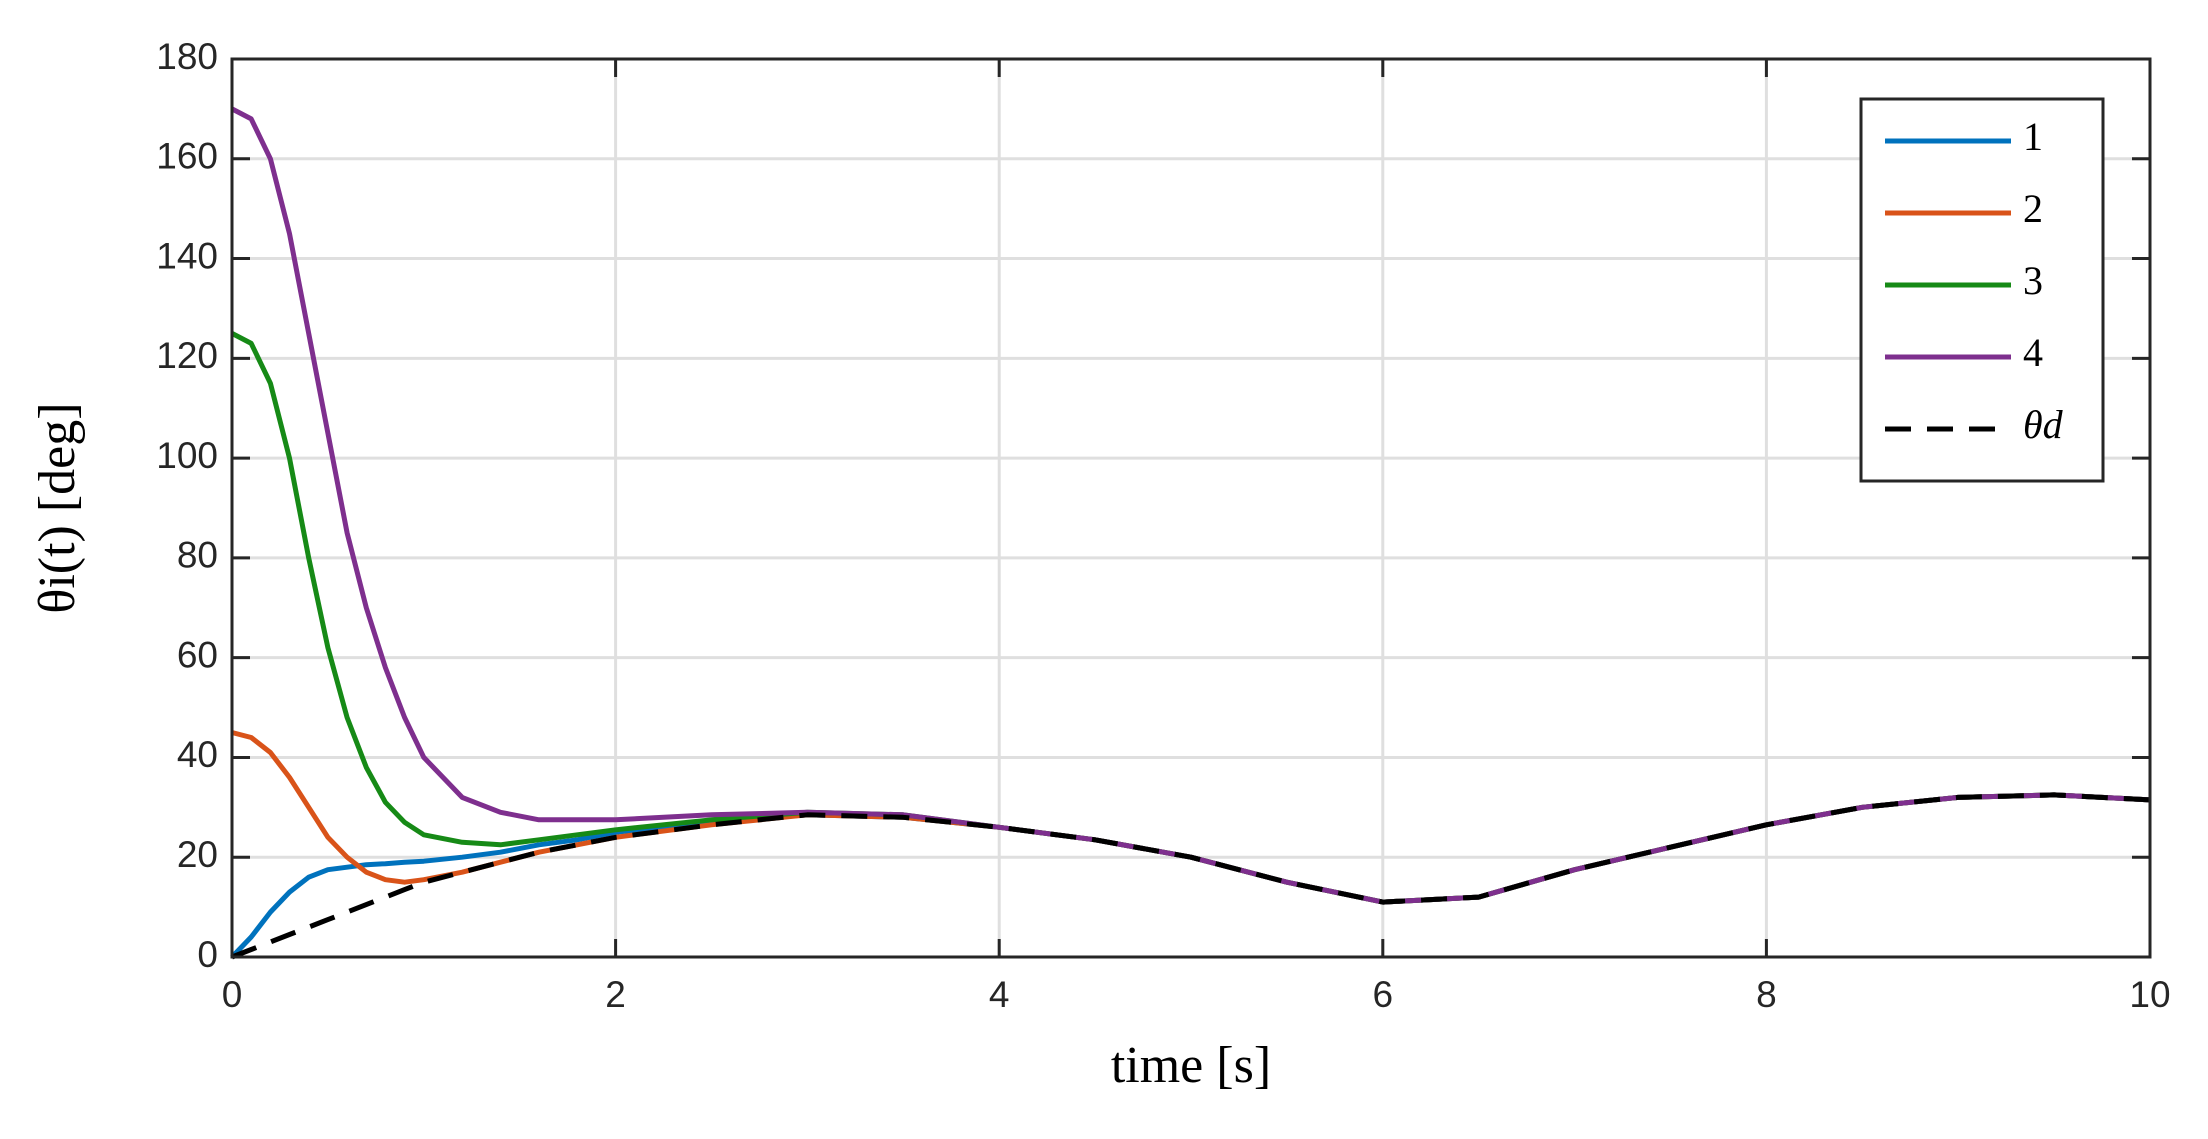 The height and width of the screenshot is (1139, 2208). I want to click on y-tick-label: 40, so click(197, 754).